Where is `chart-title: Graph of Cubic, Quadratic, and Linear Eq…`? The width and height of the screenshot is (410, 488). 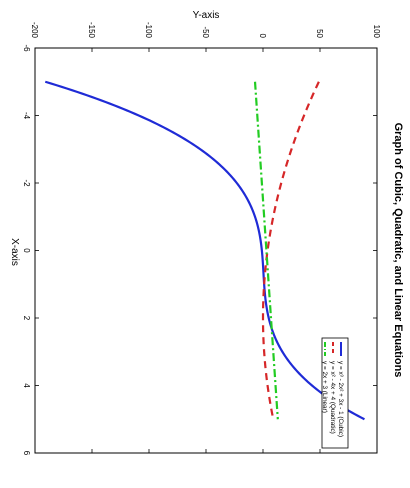 chart-title: Graph of Cubic, Quadratic, and Linear Eq… is located at coordinates (398, 250).